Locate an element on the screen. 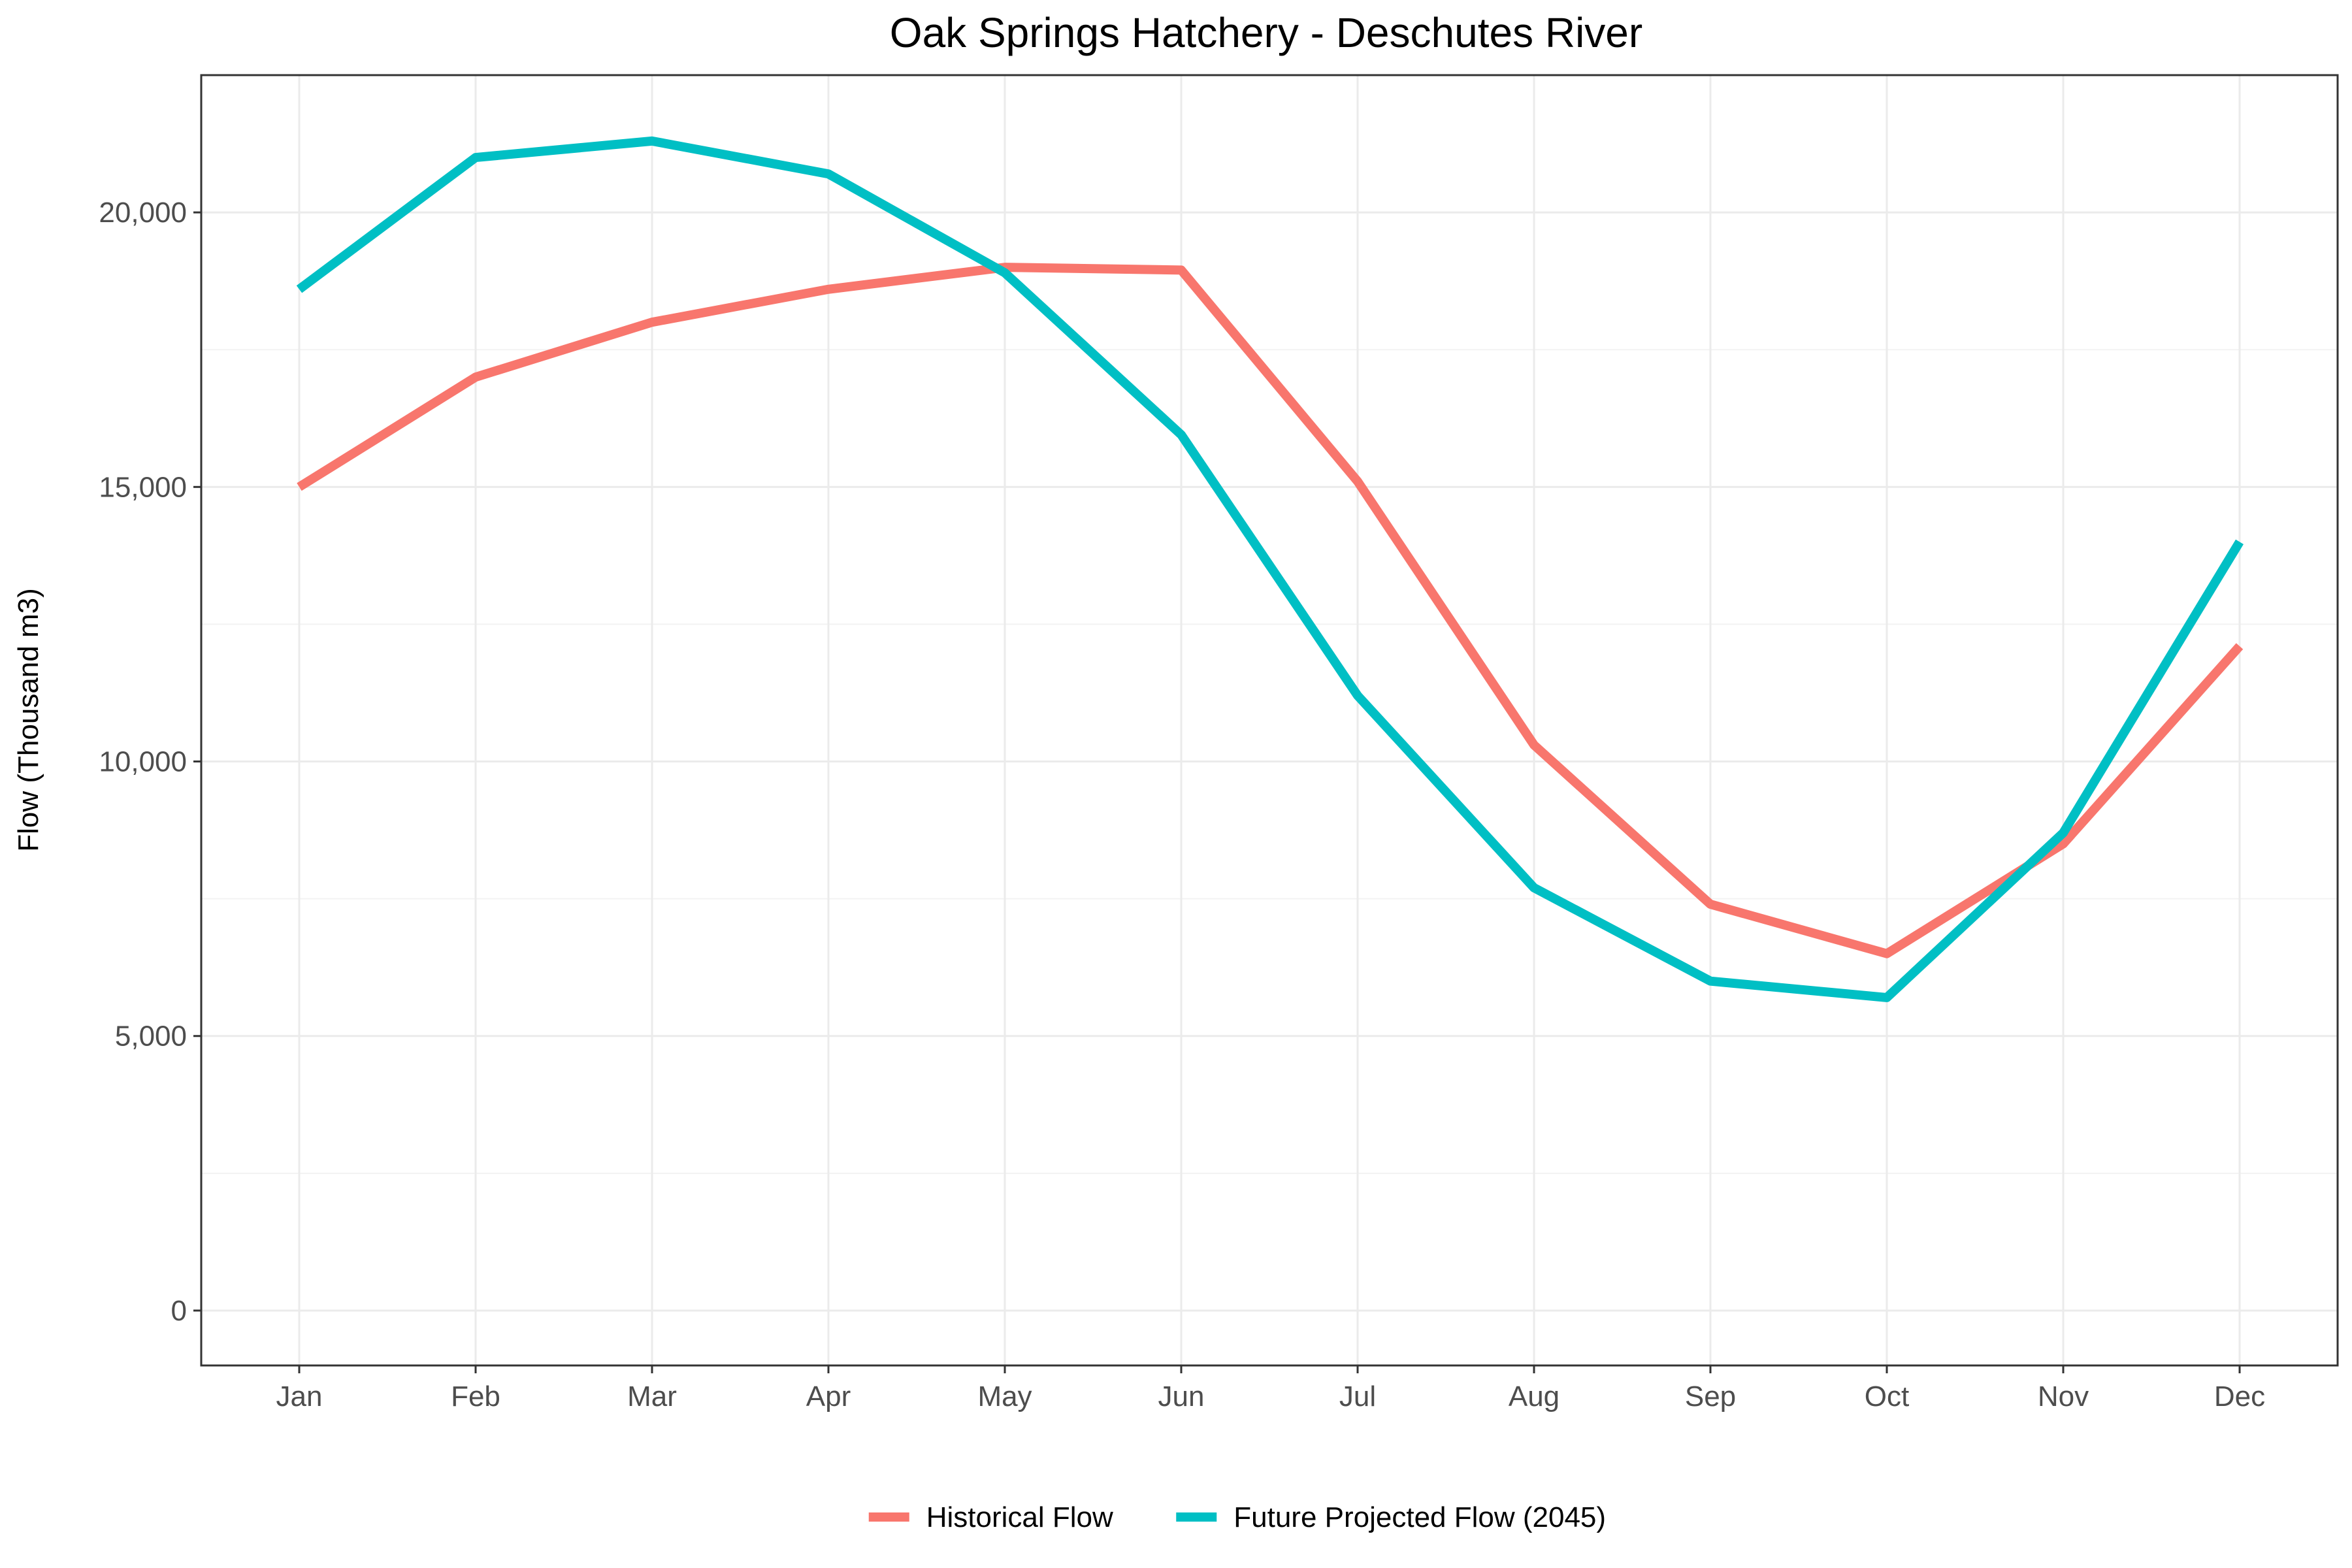 Image resolution: width=2352 pixels, height=1568 pixels. x-tick-label: Nov is located at coordinates (2063, 1396).